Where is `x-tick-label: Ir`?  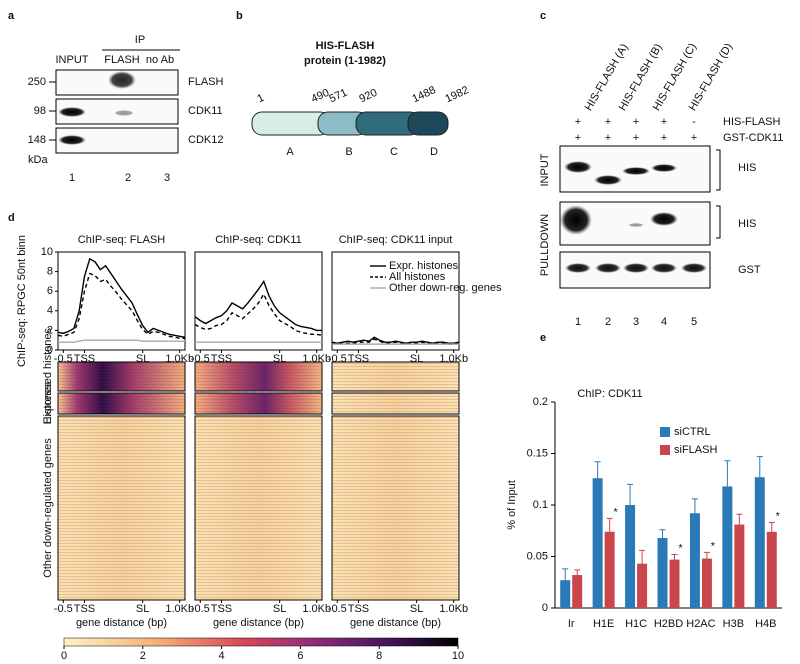
x-tick-label: Ir is located at coordinates (571, 624).